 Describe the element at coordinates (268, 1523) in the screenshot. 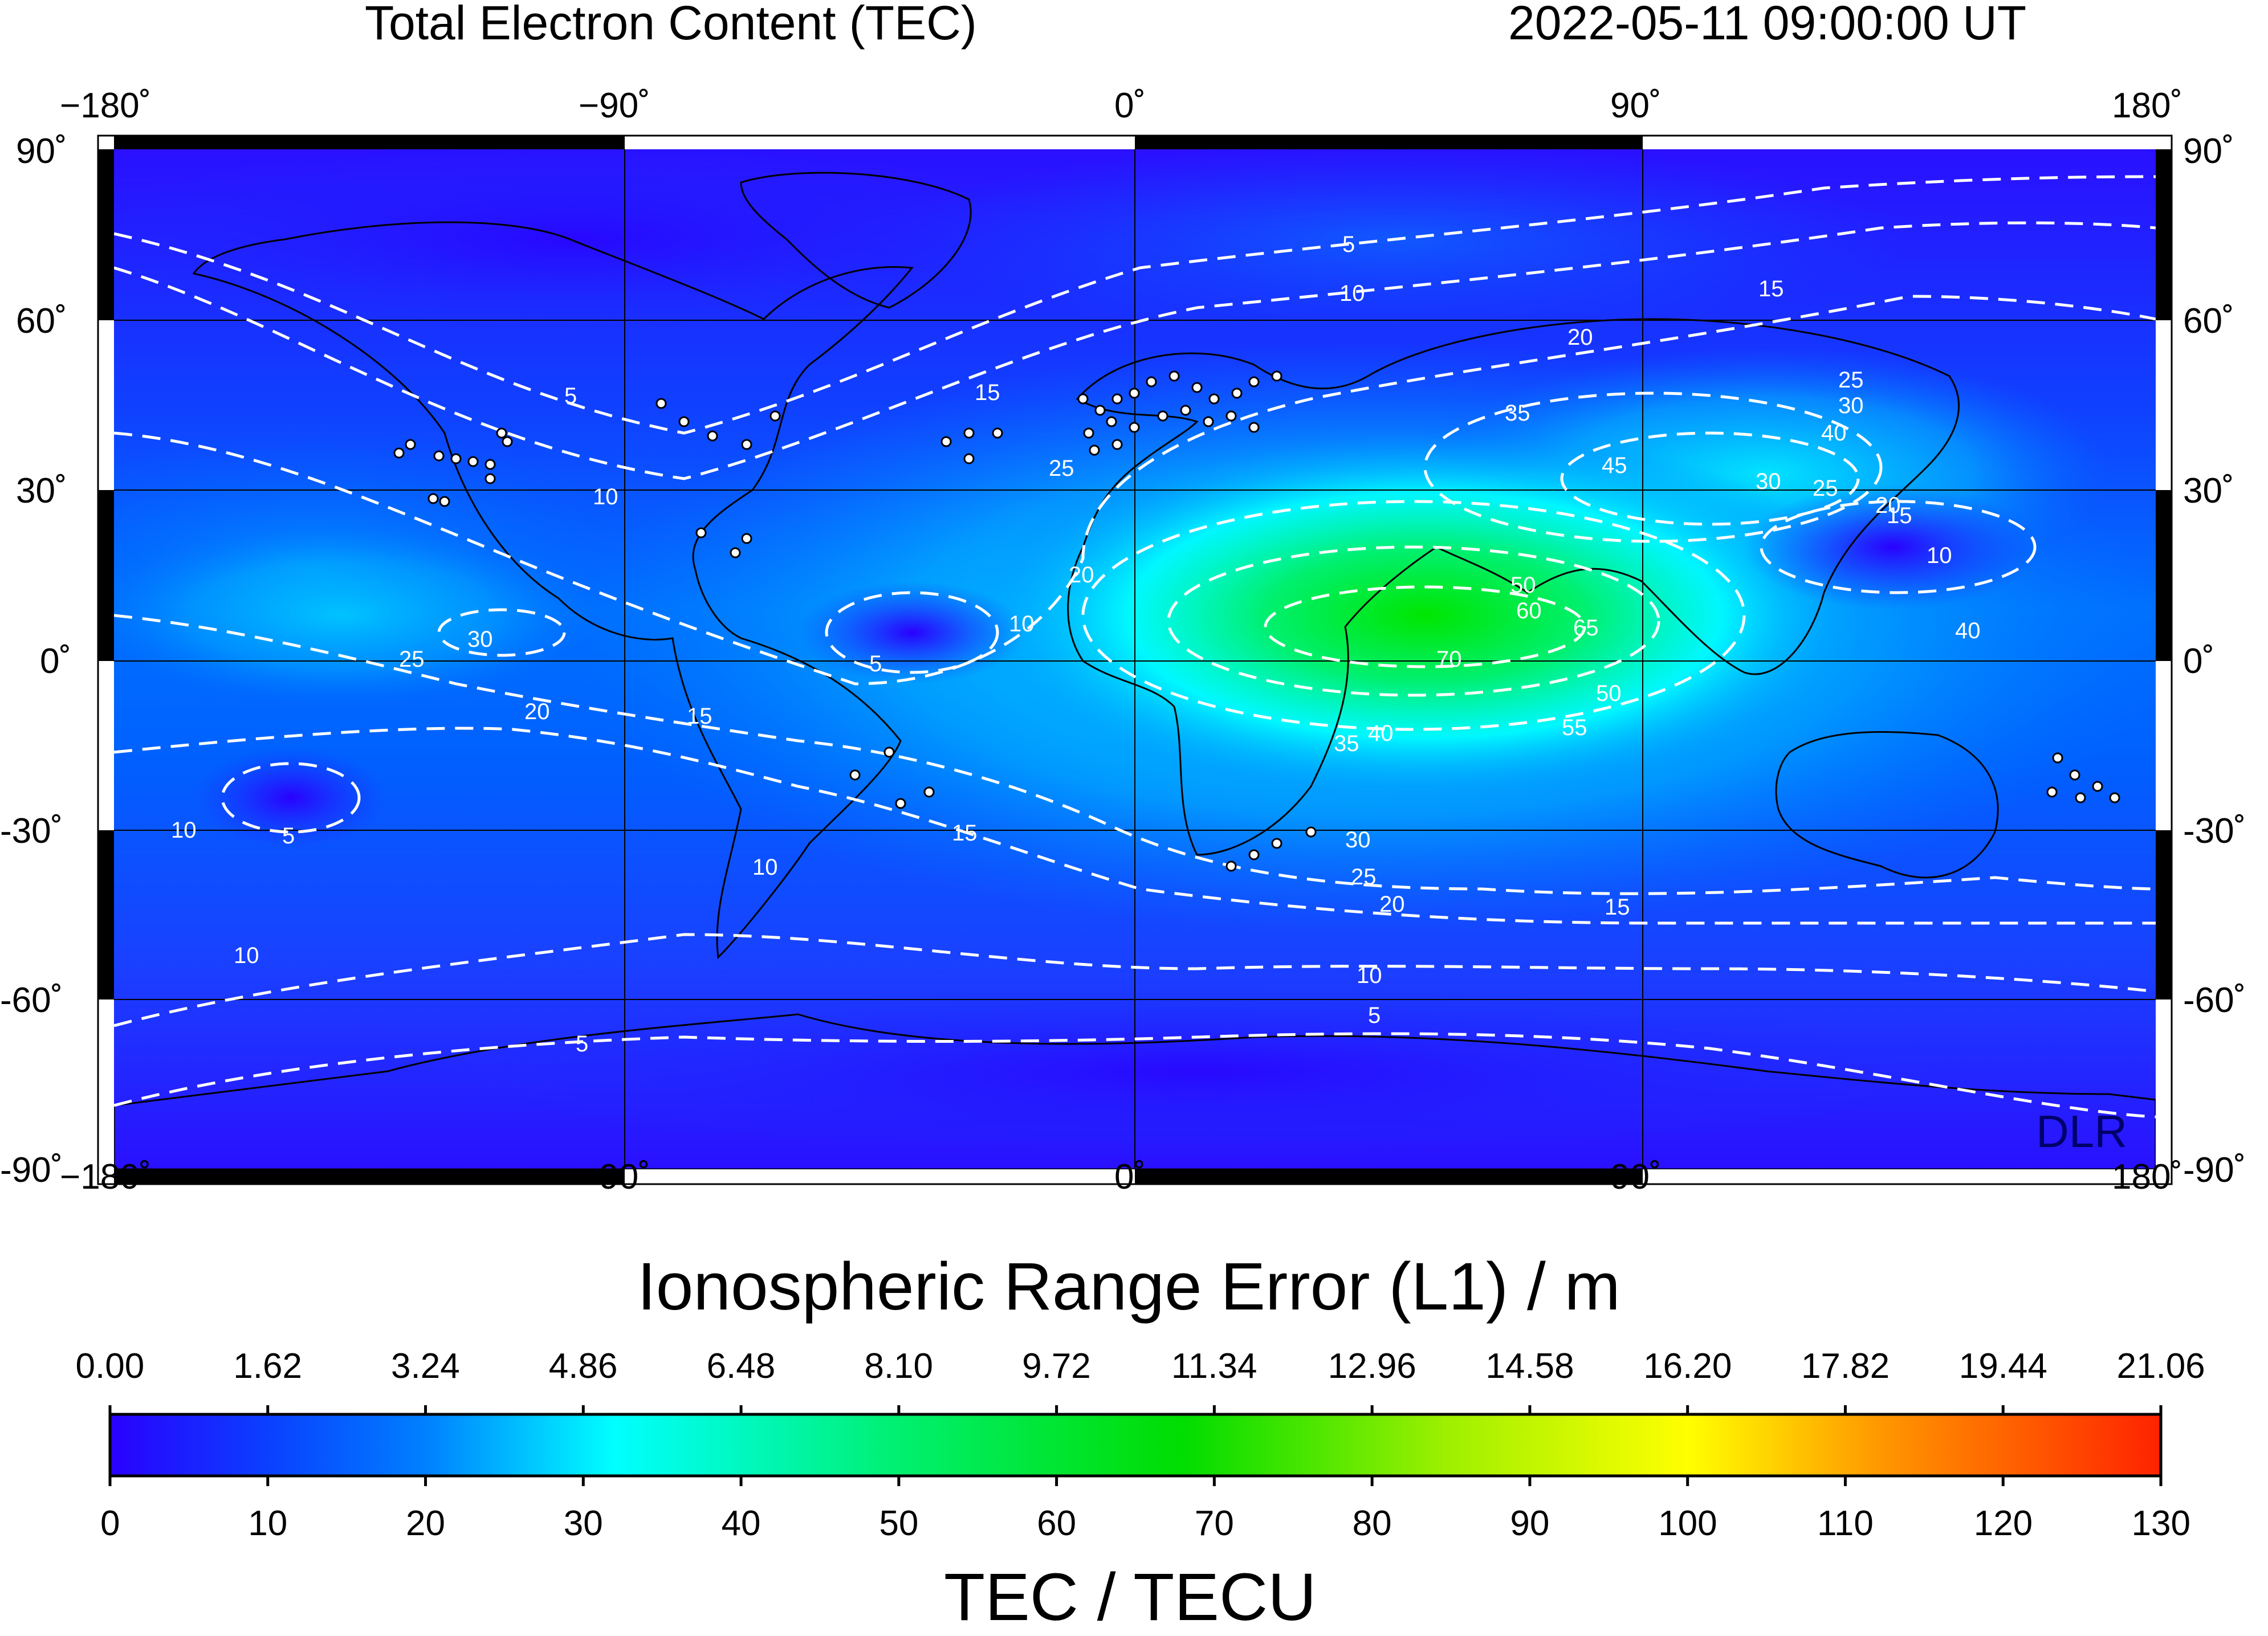

I see `colorbar-bottom-tick: 10` at that location.